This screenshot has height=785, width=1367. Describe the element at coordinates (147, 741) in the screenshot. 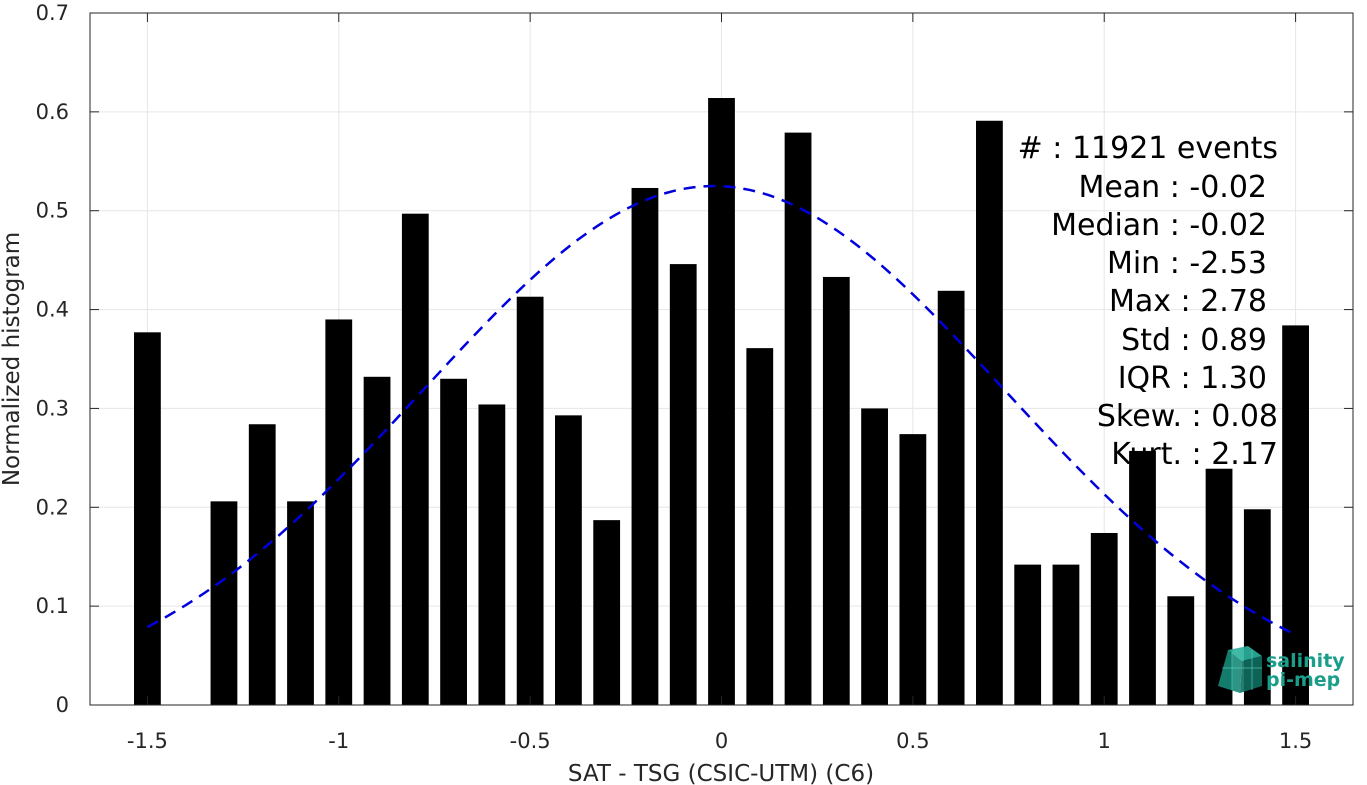

I see `x-tick-label: -1.5` at that location.